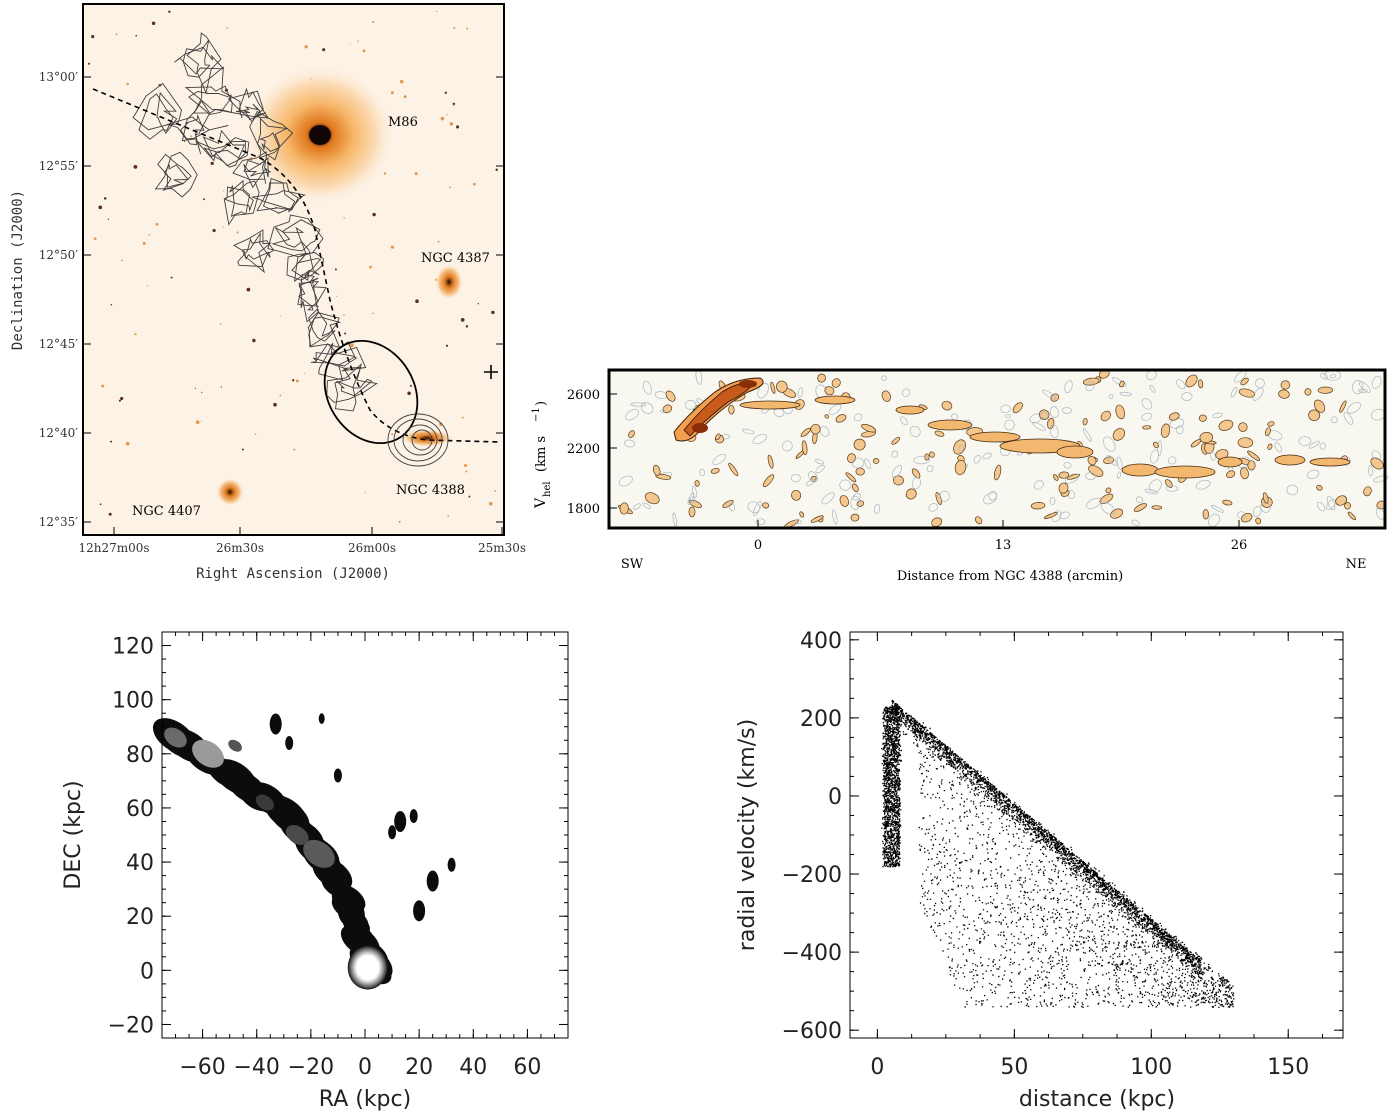 The height and width of the screenshot is (1115, 1400). What do you see at coordinates (304, 851) in the screenshot?
I see `radec-emission` at bounding box center [304, 851].